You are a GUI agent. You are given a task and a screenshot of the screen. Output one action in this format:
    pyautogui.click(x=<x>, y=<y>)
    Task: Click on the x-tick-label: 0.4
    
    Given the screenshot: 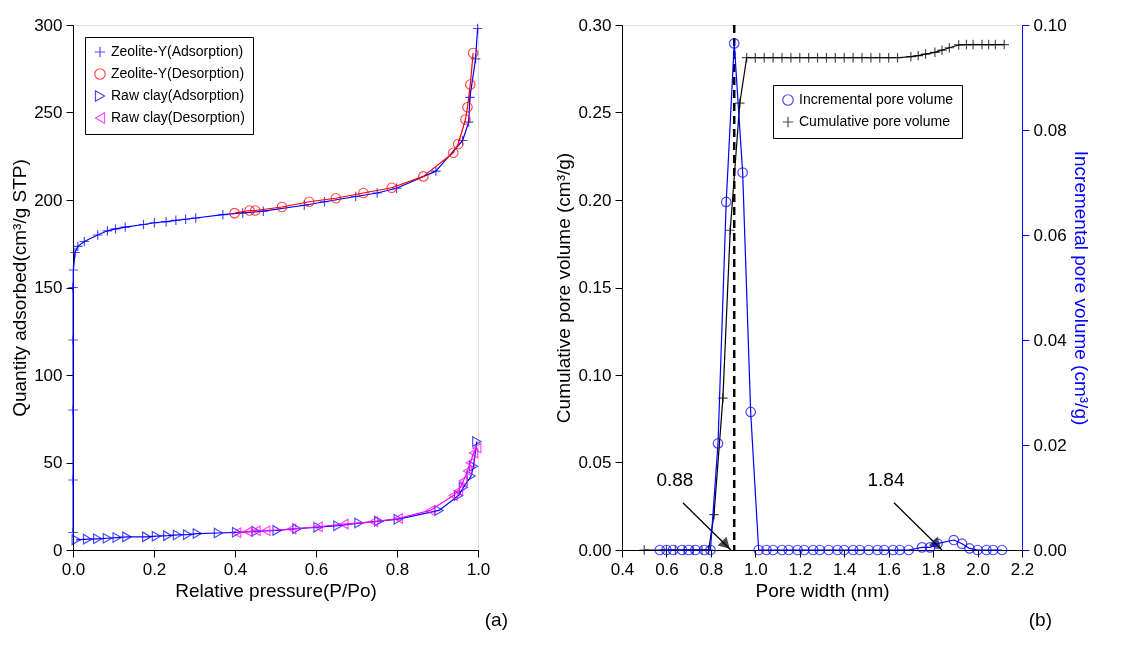 What is the action you would take?
    pyautogui.click(x=622, y=569)
    